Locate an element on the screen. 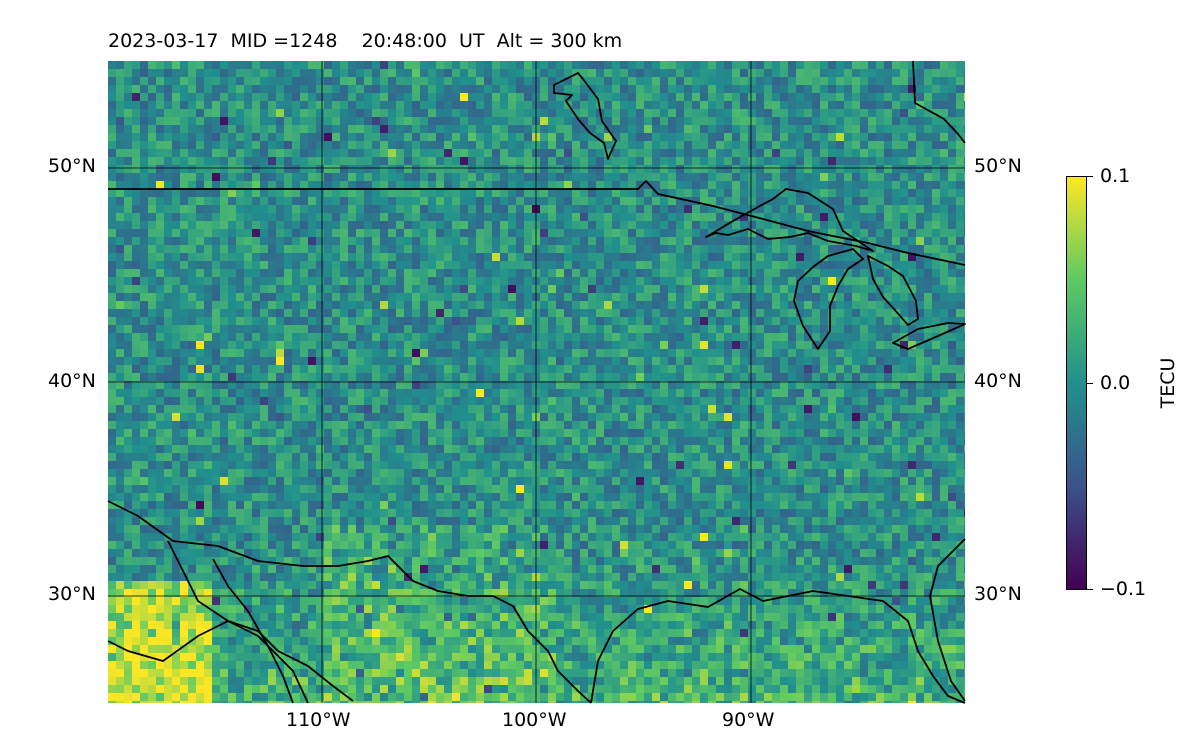 This screenshot has height=750, width=1200. lon-tick-label-90w: 90°W is located at coordinates (748, 720).